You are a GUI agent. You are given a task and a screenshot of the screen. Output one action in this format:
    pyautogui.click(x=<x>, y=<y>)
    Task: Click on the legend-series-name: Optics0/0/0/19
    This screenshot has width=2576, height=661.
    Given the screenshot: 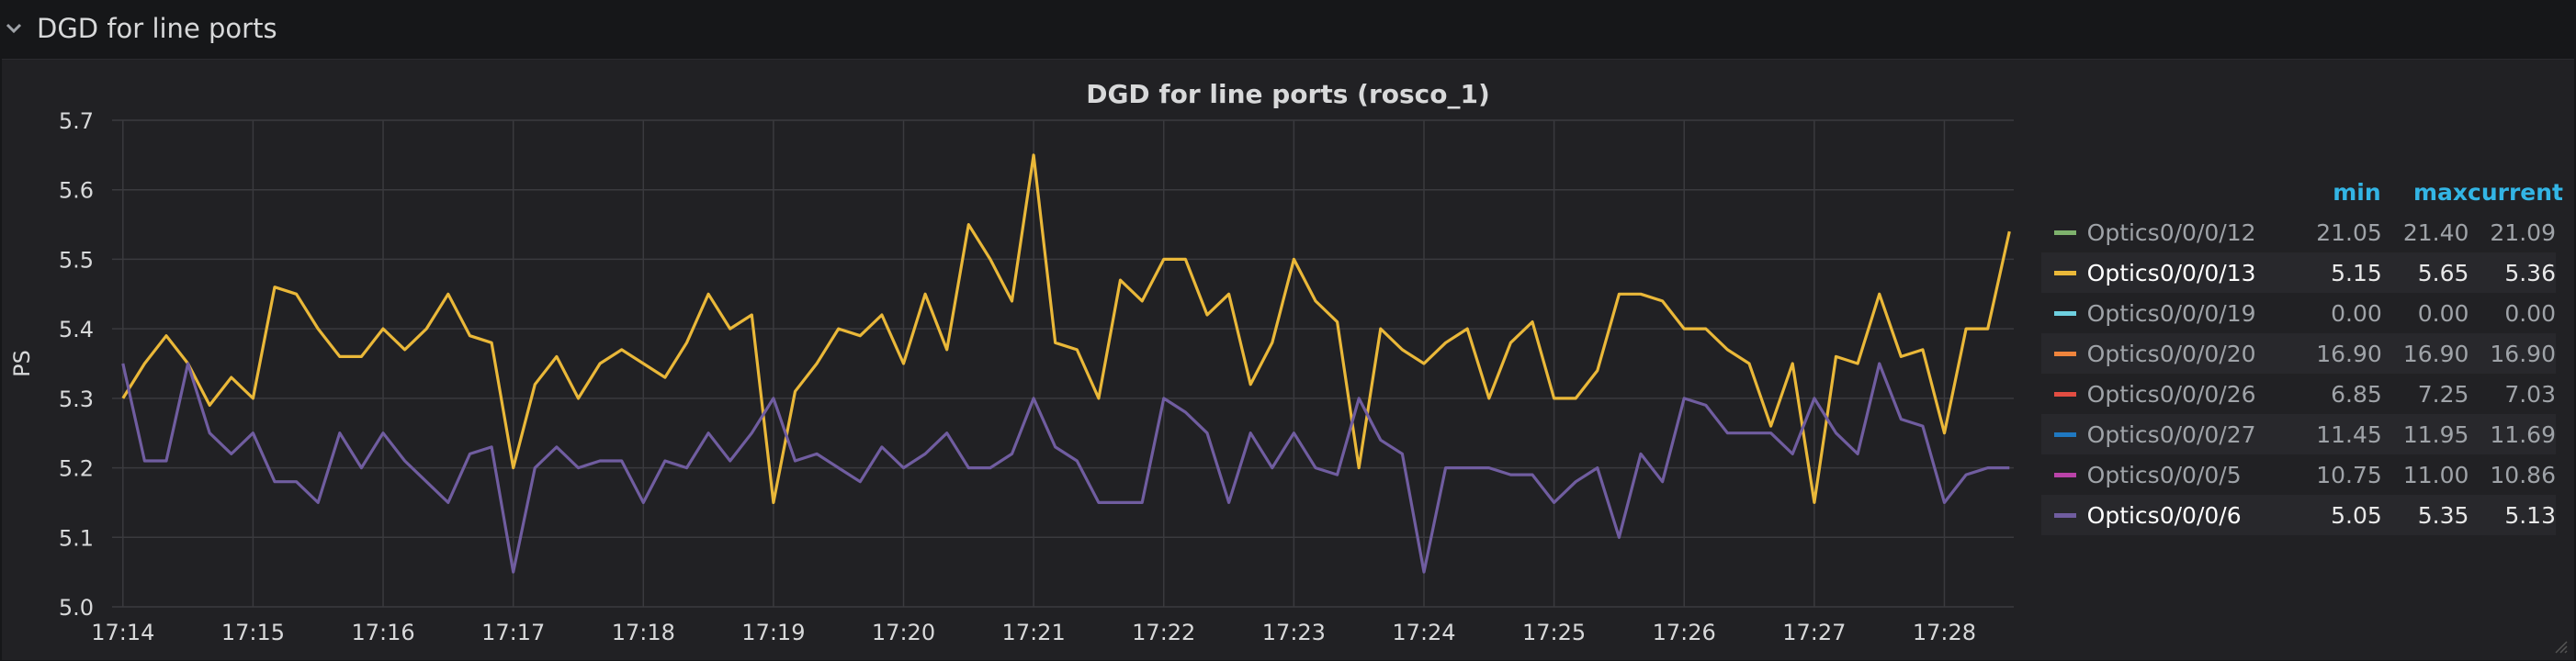 What is the action you would take?
    pyautogui.click(x=2171, y=313)
    